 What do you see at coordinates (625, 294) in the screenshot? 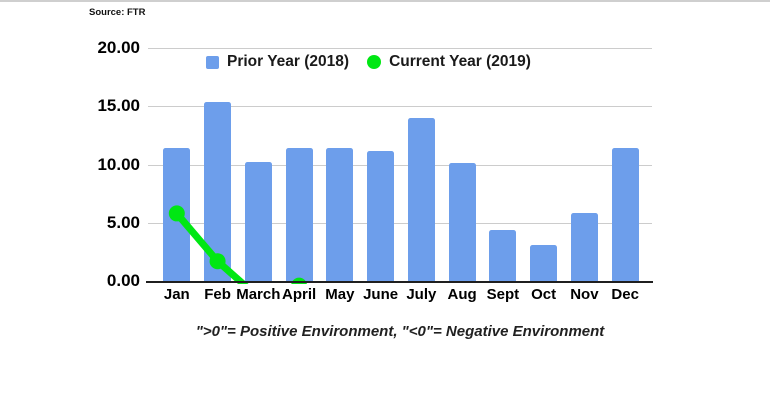
I see `x-axis-label-dec: Dec` at bounding box center [625, 294].